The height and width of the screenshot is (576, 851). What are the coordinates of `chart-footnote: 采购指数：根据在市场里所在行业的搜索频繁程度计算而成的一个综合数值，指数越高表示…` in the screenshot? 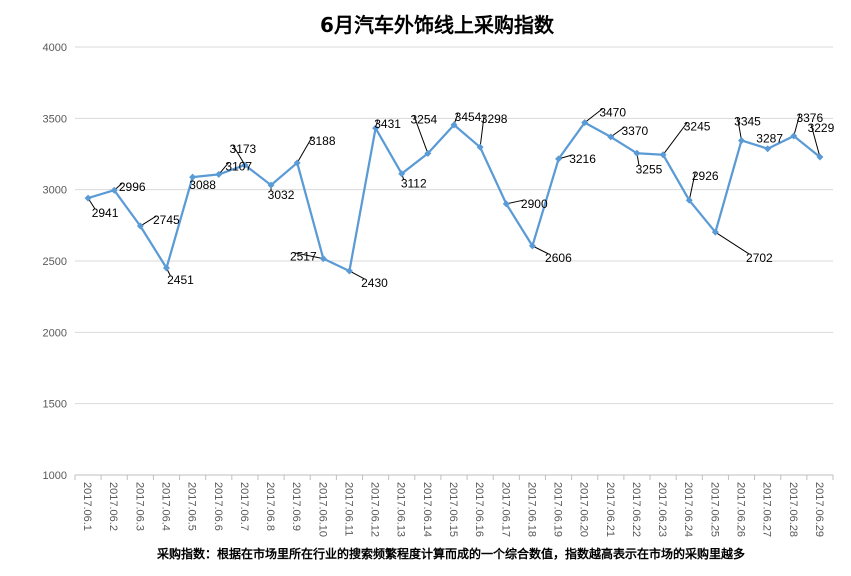 It's located at (450, 553).